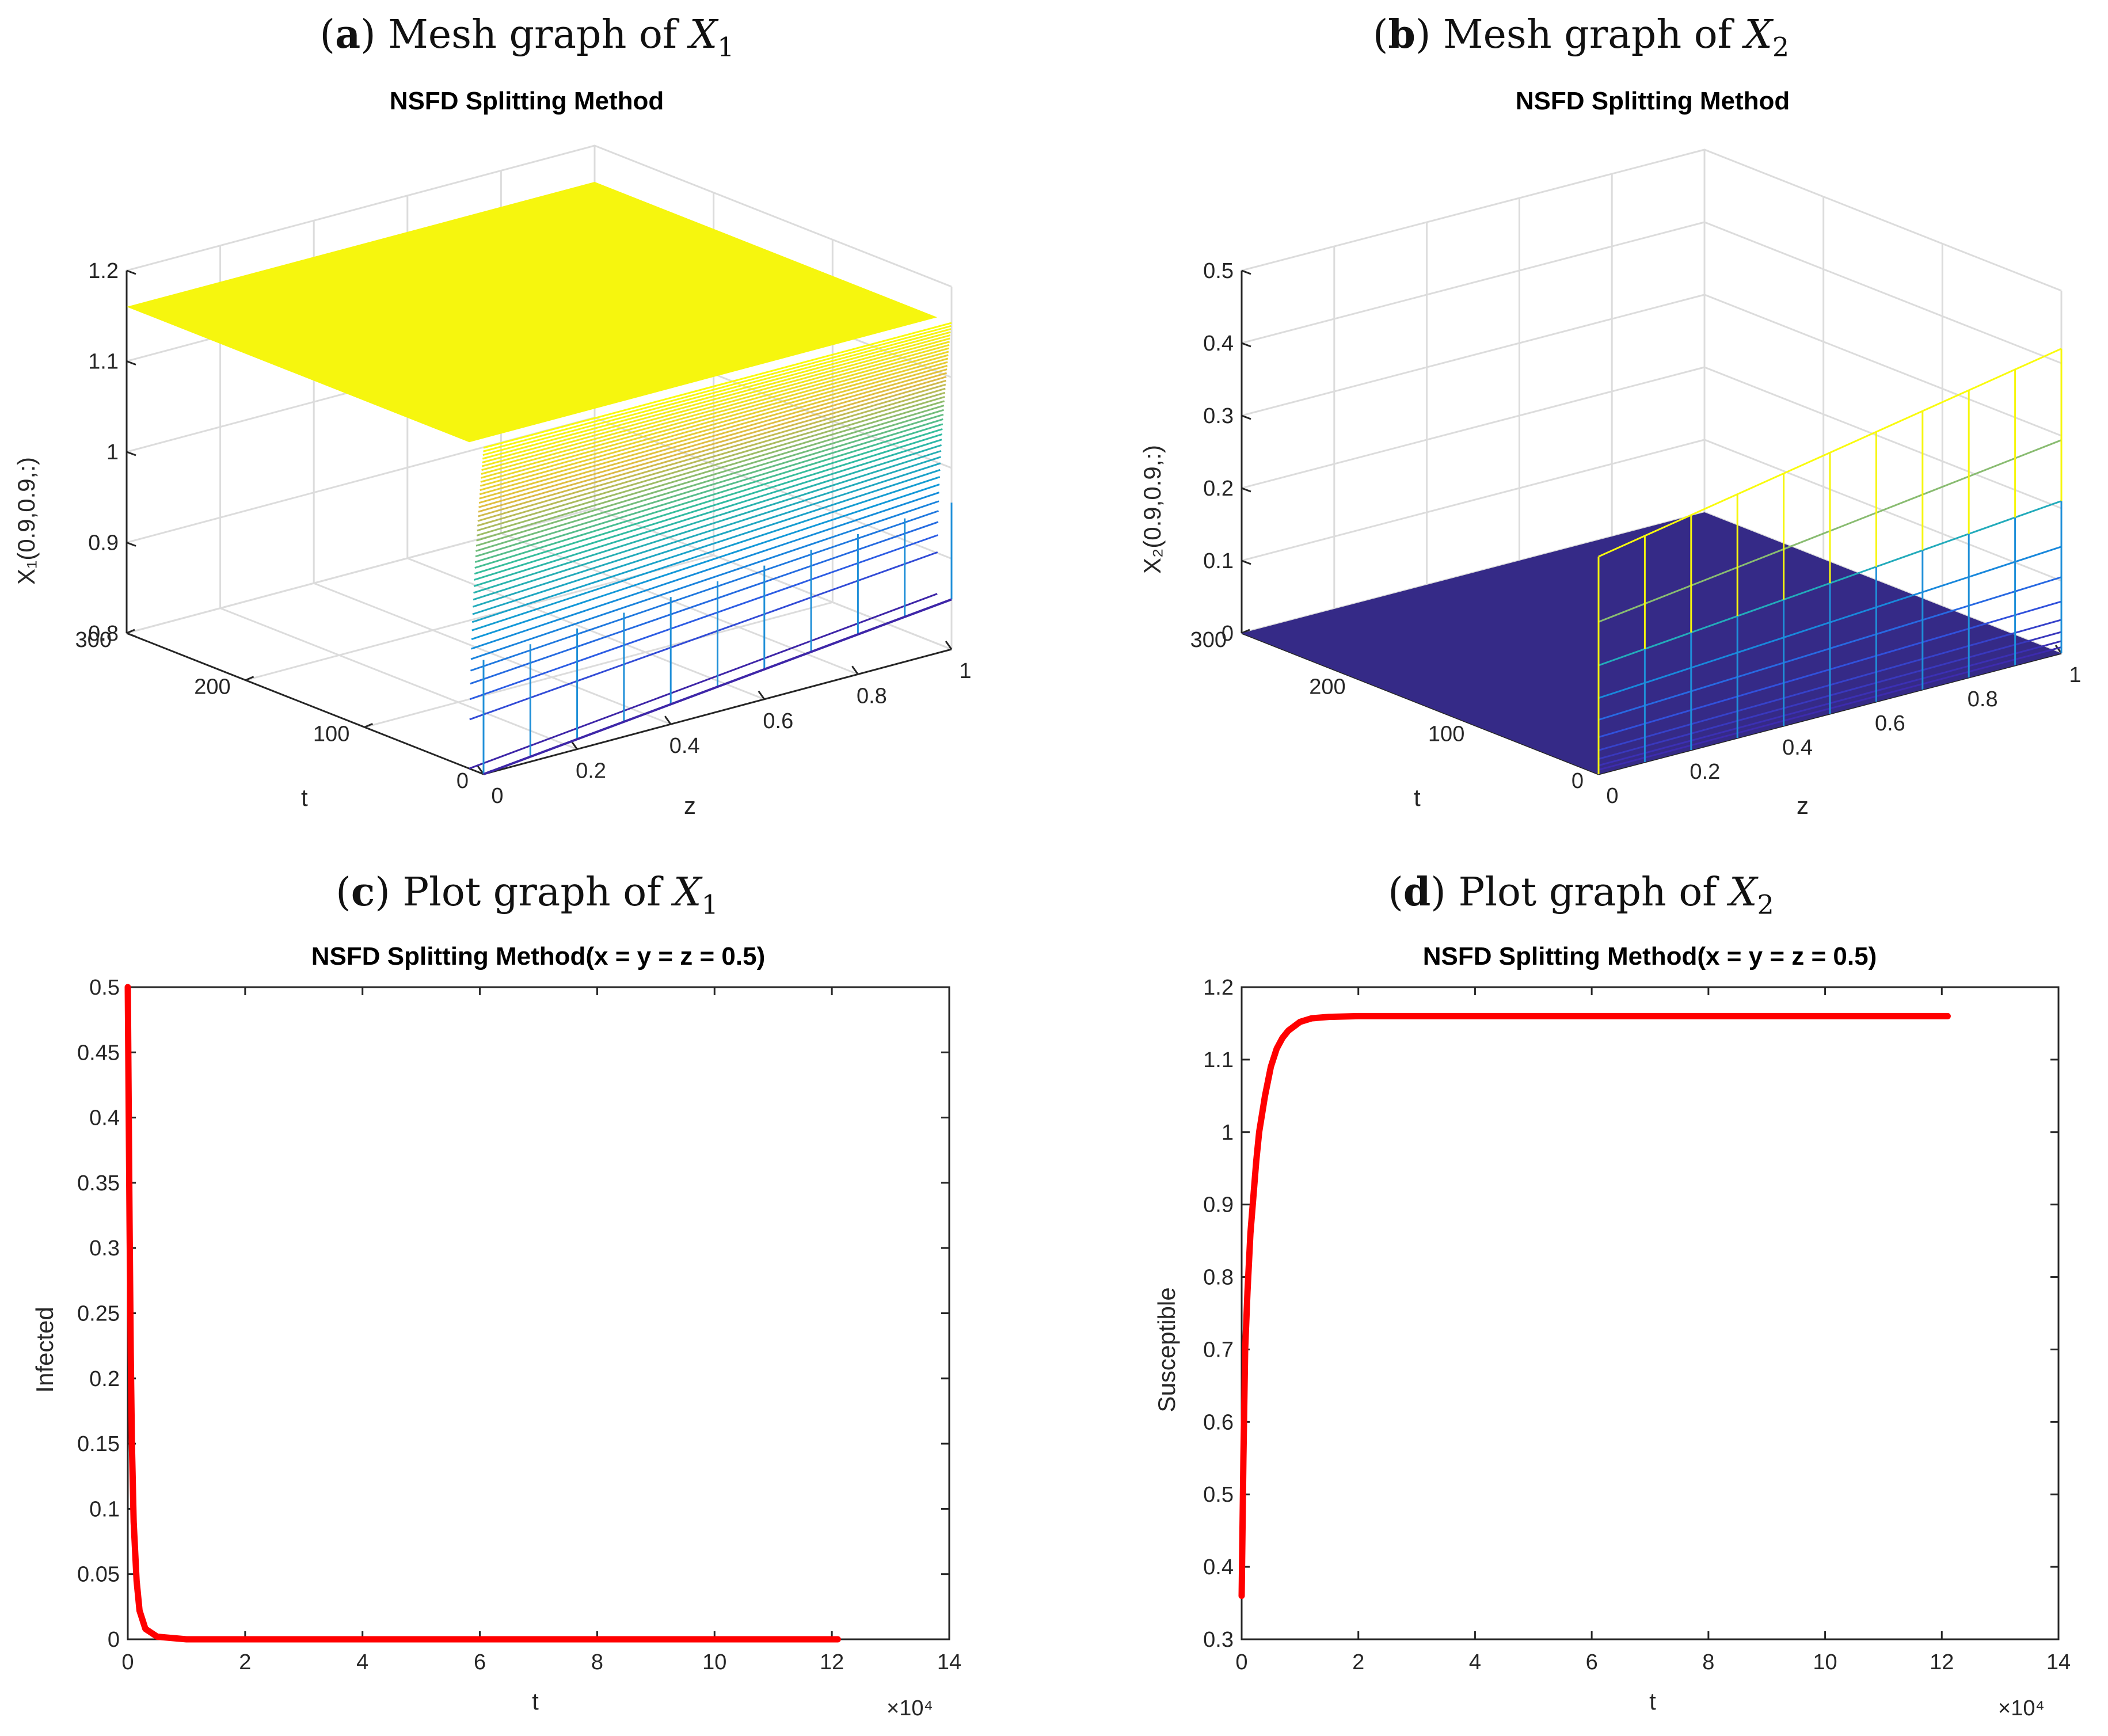 Image resolution: width=2108 pixels, height=1736 pixels. I want to click on x-tick-label: 0, so click(127, 1662).